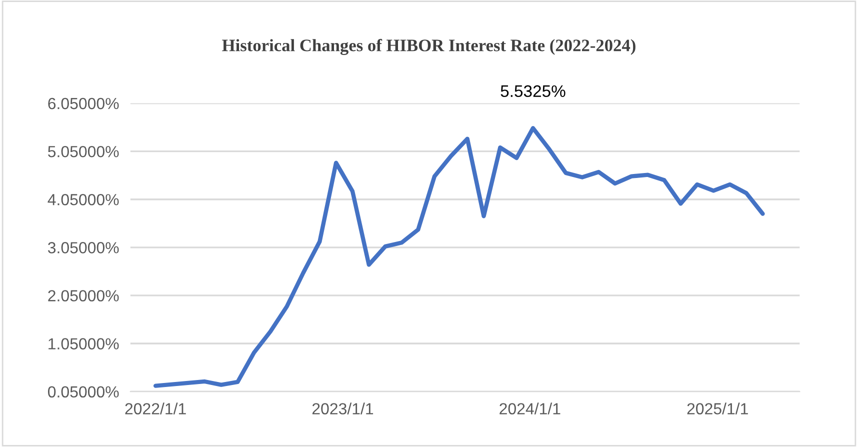  I want to click on y-tick-label: 4.05000%, so click(83, 200).